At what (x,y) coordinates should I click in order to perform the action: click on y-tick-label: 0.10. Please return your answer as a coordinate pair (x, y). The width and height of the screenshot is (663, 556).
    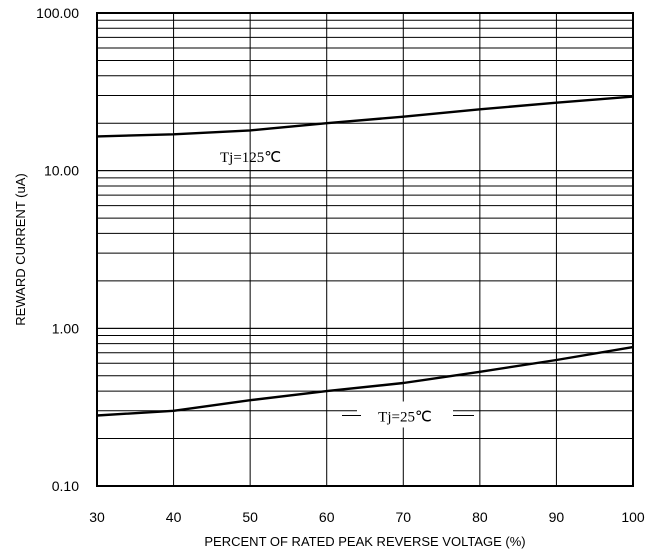
    Looking at the image, I should click on (65, 486).